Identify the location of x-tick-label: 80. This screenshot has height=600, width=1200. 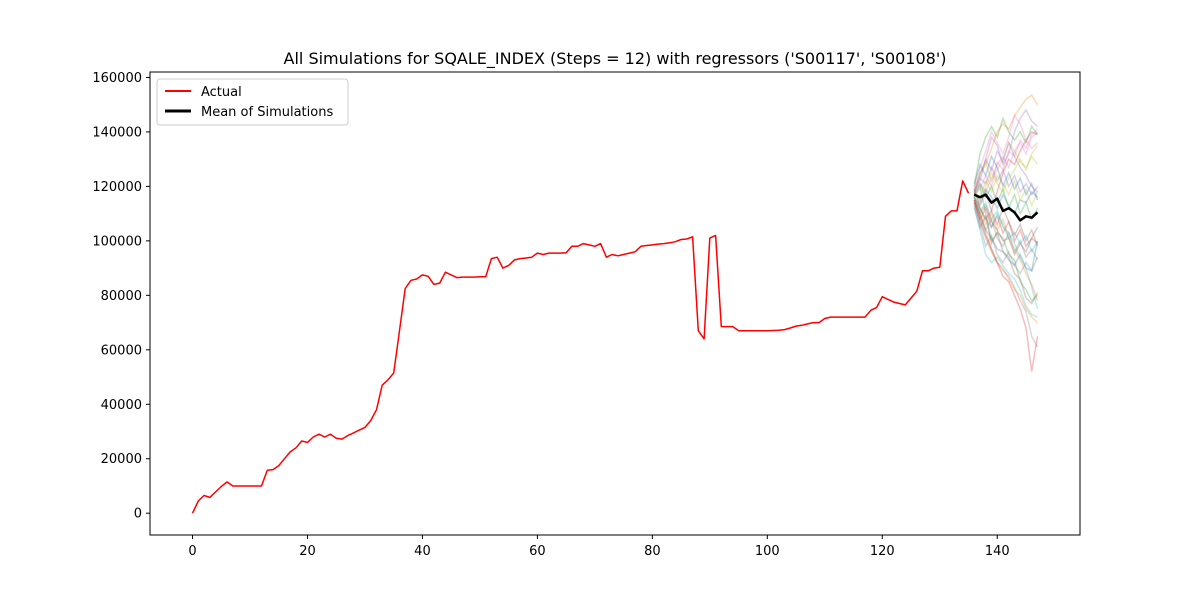
(652, 551).